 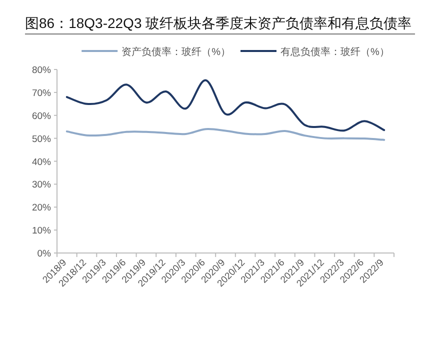 What do you see at coordinates (218, 23) in the screenshot?
I see `chart-title: 图86：18Q3-22Q3 玻纤板块各季度末资产负债率和有息负债率` at bounding box center [218, 23].